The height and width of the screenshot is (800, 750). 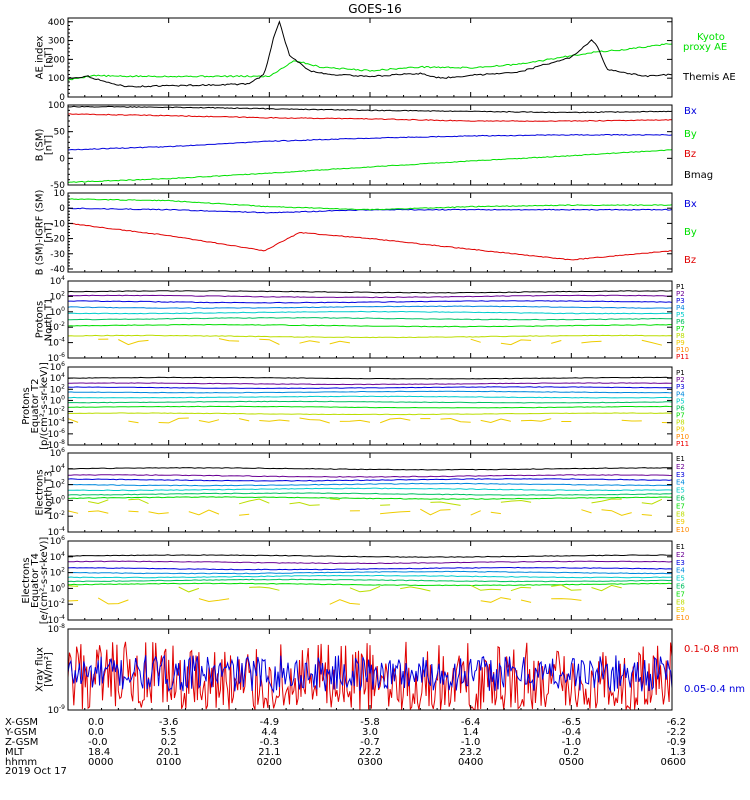 What do you see at coordinates (690, 204) in the screenshot?
I see `legend-label-bx: Bx` at bounding box center [690, 204].